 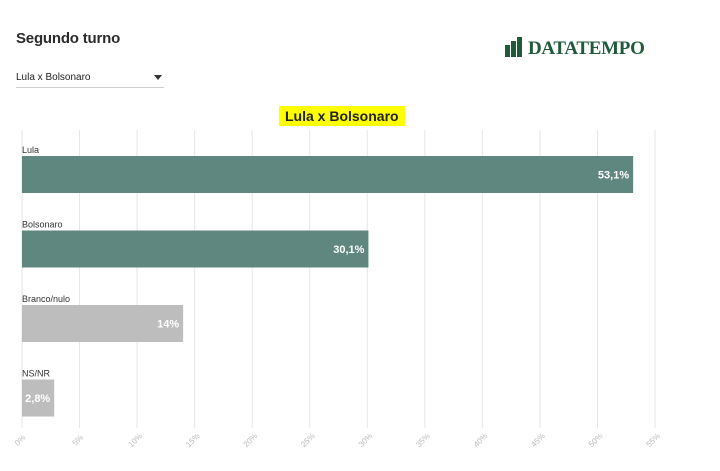 What do you see at coordinates (42, 225) in the screenshot?
I see `category-label: Bolsonaro` at bounding box center [42, 225].